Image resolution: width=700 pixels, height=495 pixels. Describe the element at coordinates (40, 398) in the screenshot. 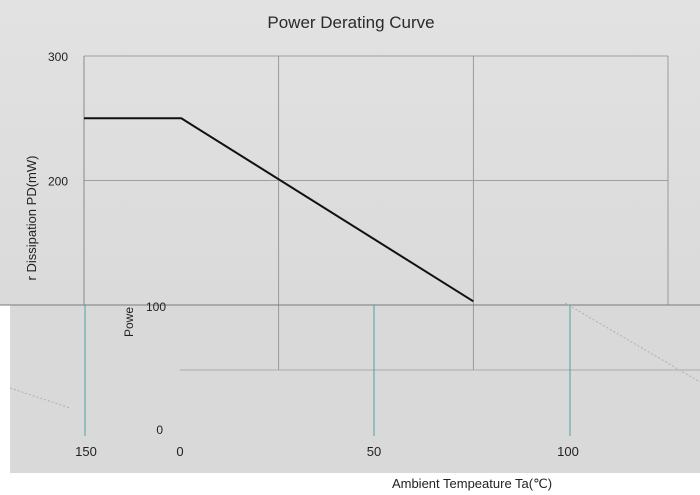

I see `diagonal-artifact-left` at that location.